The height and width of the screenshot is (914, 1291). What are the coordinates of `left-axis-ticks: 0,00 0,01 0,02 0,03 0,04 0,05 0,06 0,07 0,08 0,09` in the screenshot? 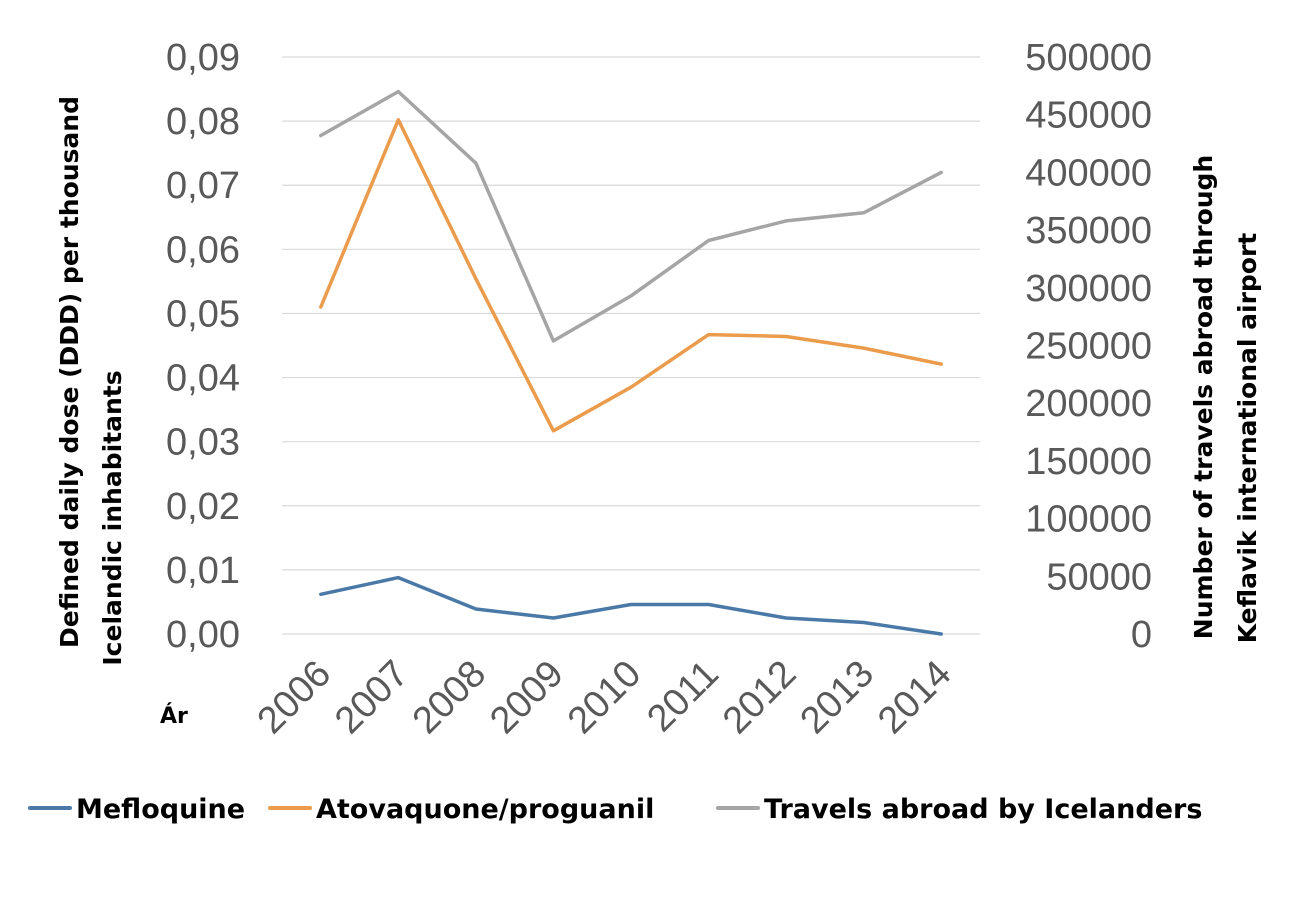 It's located at (203, 346).